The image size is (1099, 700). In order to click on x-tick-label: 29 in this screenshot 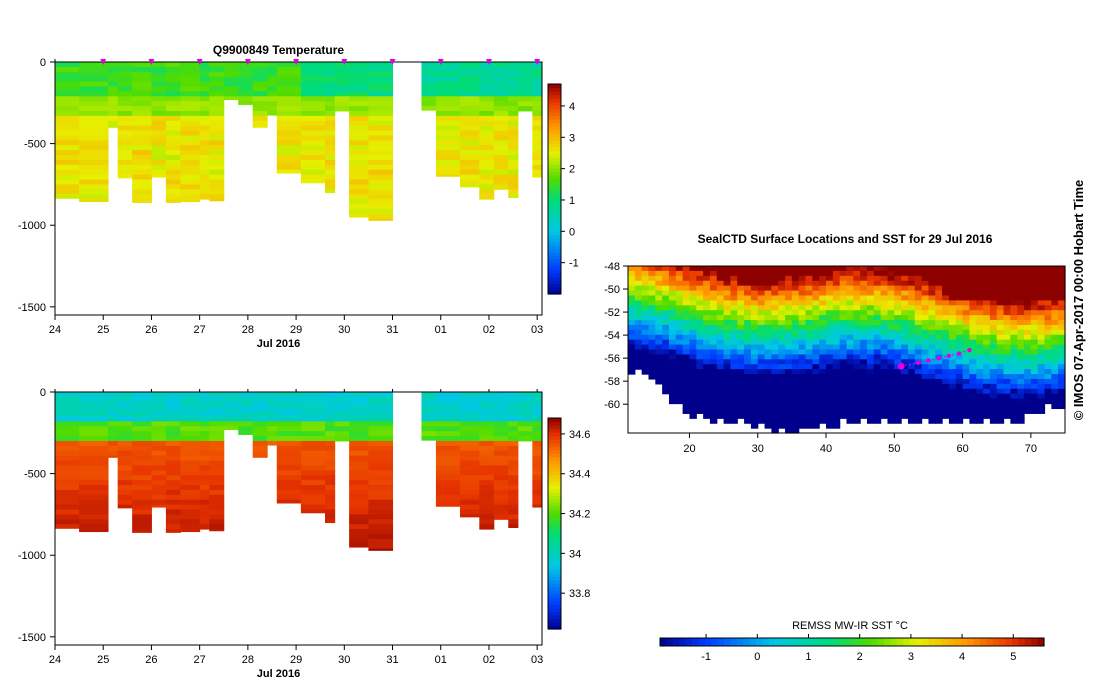, I will do `click(296, 660)`.